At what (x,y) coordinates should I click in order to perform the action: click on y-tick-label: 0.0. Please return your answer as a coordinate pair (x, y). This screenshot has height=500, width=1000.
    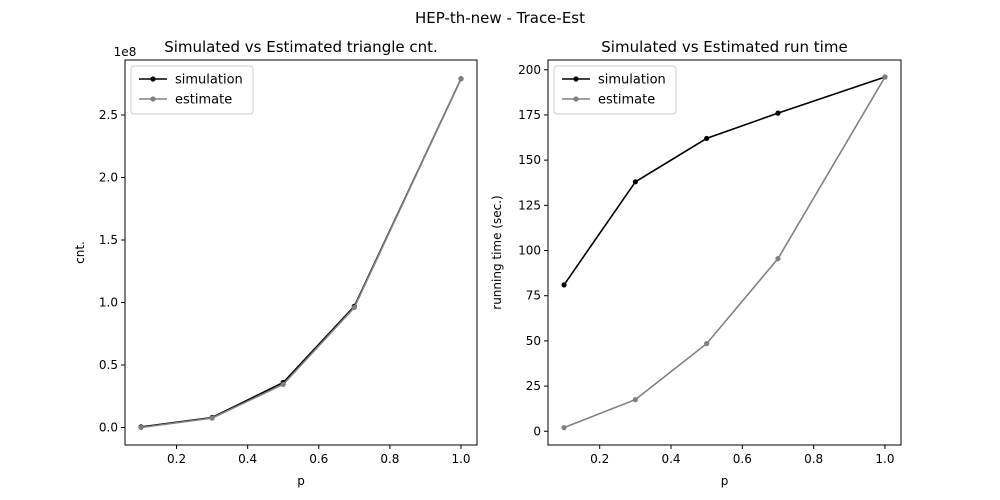
    Looking at the image, I should click on (108, 428).